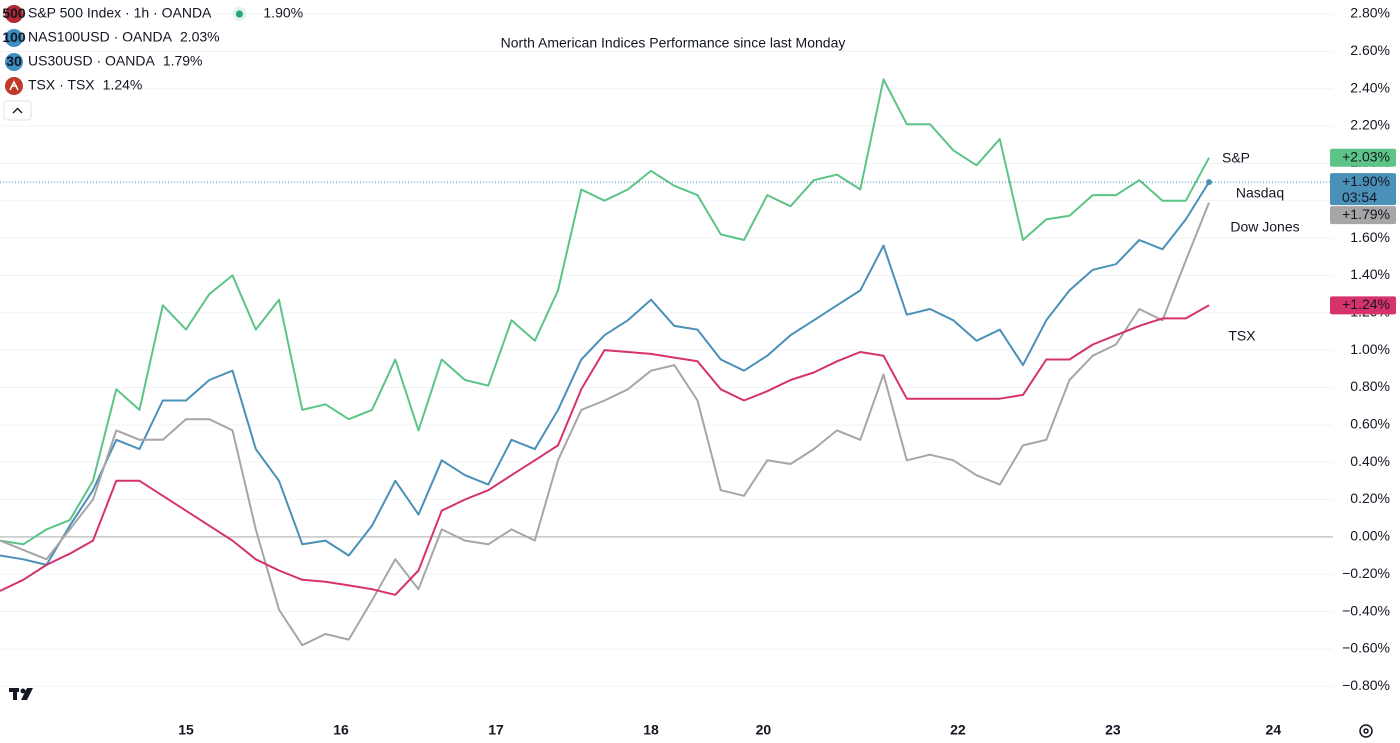  What do you see at coordinates (1260, 193) in the screenshot?
I see `series-annotation: Nasdaq` at bounding box center [1260, 193].